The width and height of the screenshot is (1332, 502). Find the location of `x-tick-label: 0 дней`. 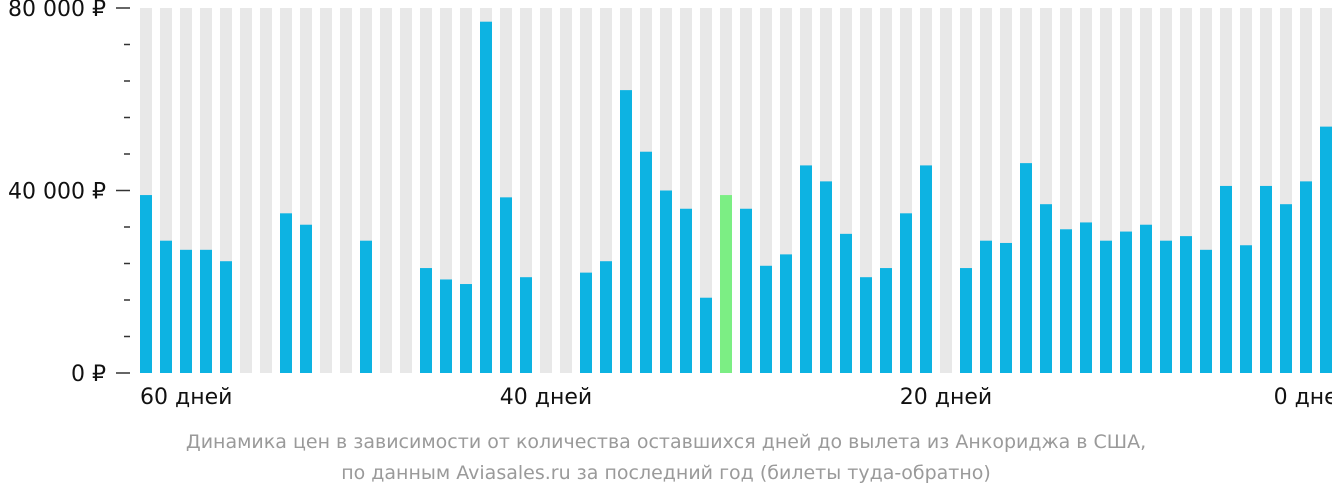

x-tick-label: 0 дней is located at coordinates (1303, 397).